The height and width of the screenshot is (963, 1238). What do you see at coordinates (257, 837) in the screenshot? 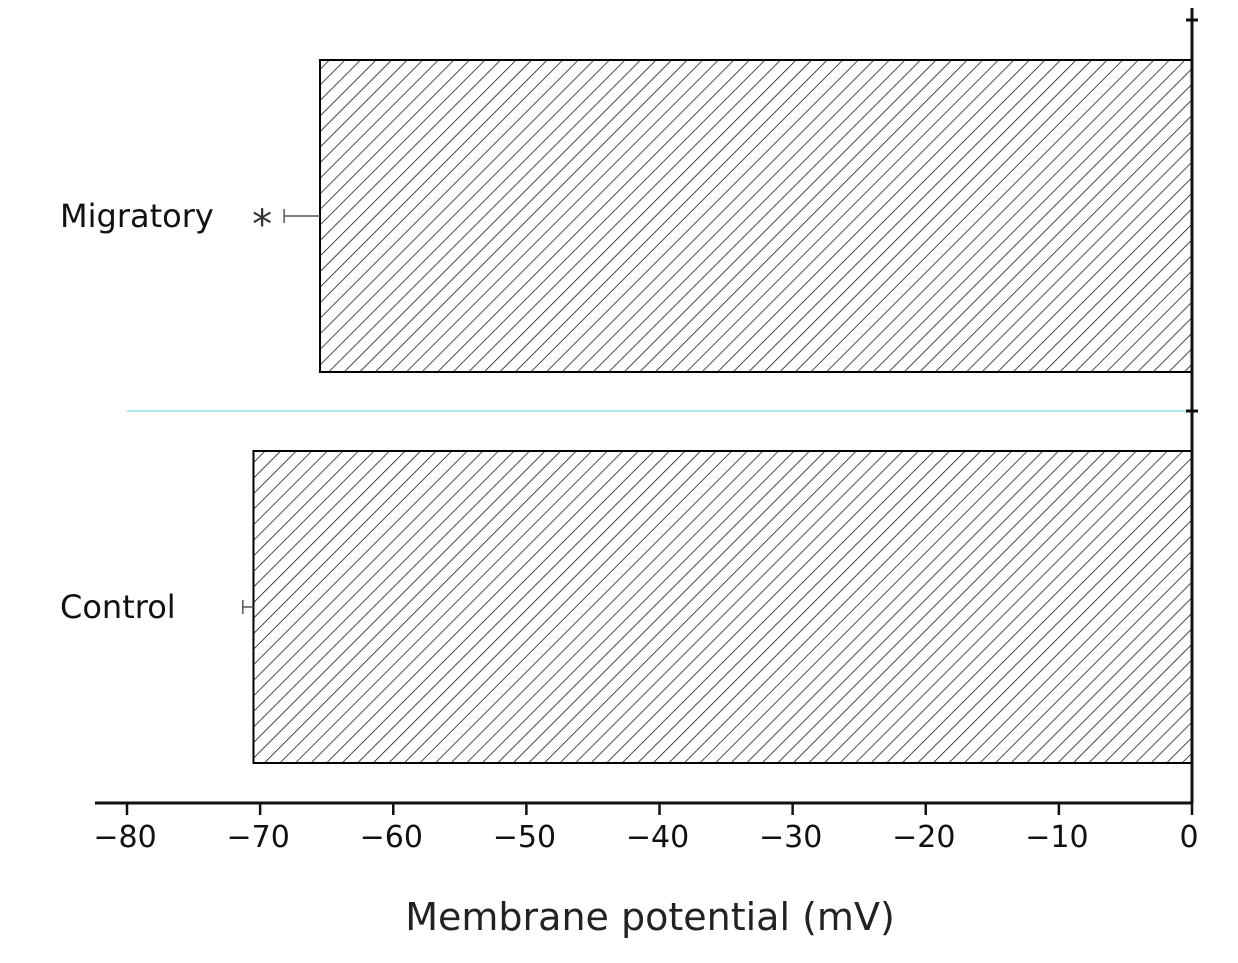
I see `x-tick-label: −70` at bounding box center [257, 837].